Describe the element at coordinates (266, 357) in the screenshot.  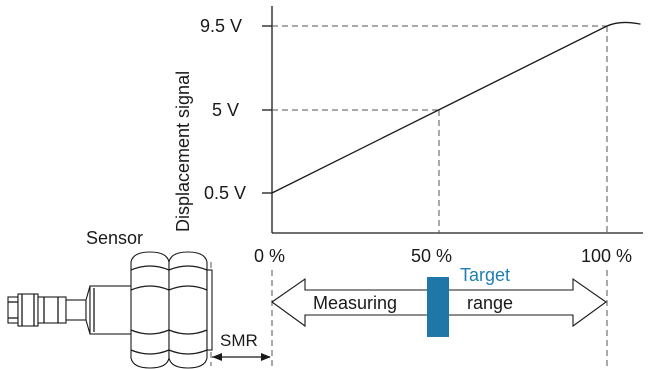
I see `smr-arrow-right` at that location.